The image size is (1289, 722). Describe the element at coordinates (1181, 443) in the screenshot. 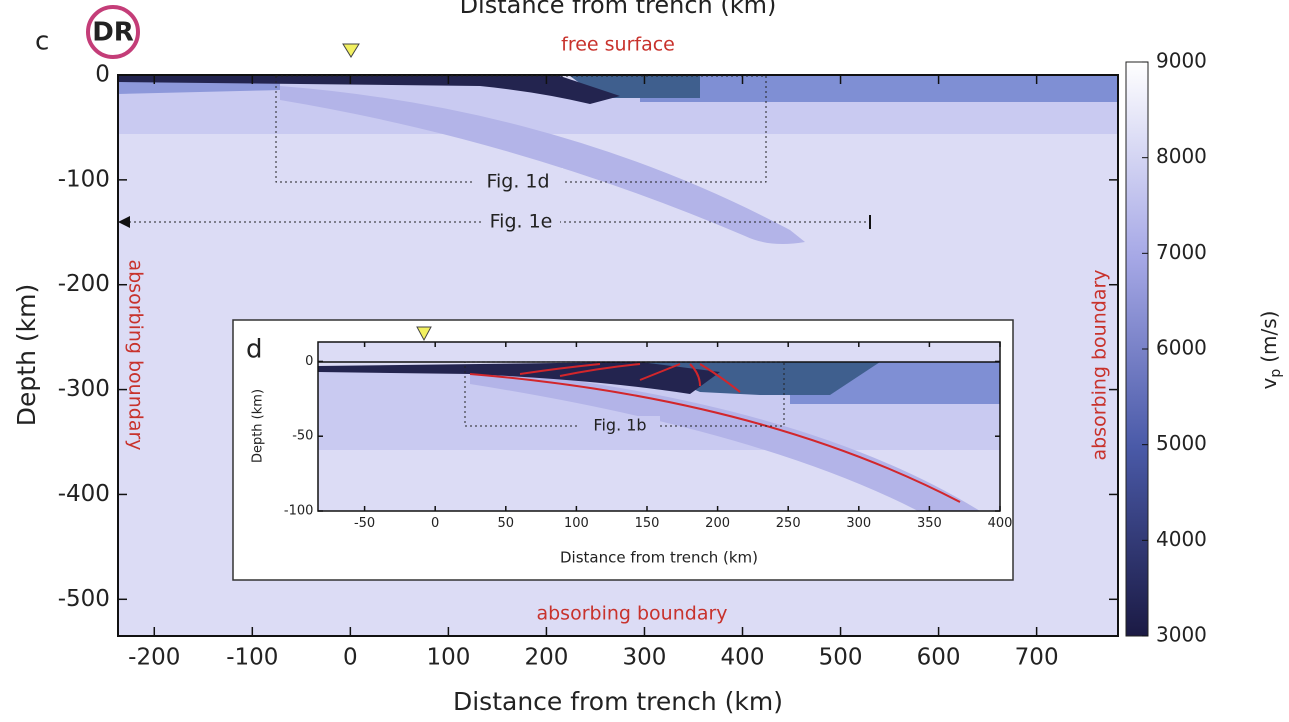

I see `colorbar-tick-label: 5000` at that location.